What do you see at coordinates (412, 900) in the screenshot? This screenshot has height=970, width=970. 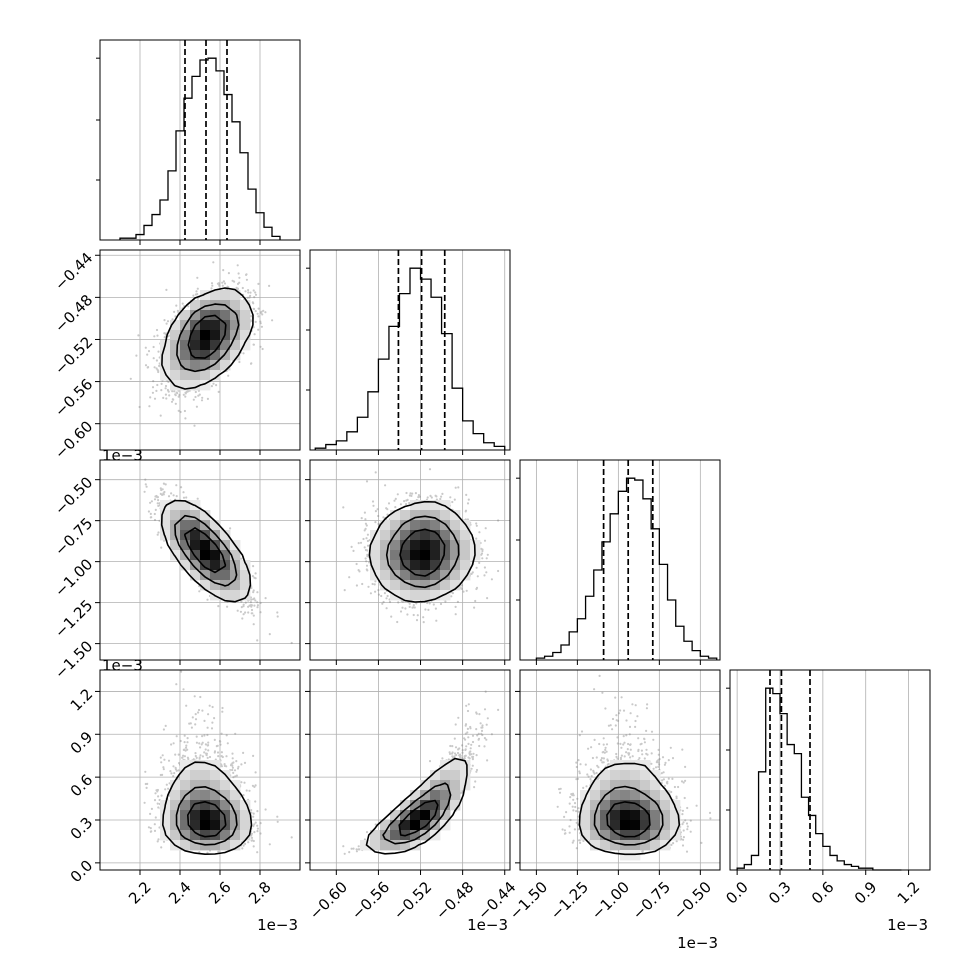 I see `x-tick-label: −0.52` at bounding box center [412, 900].